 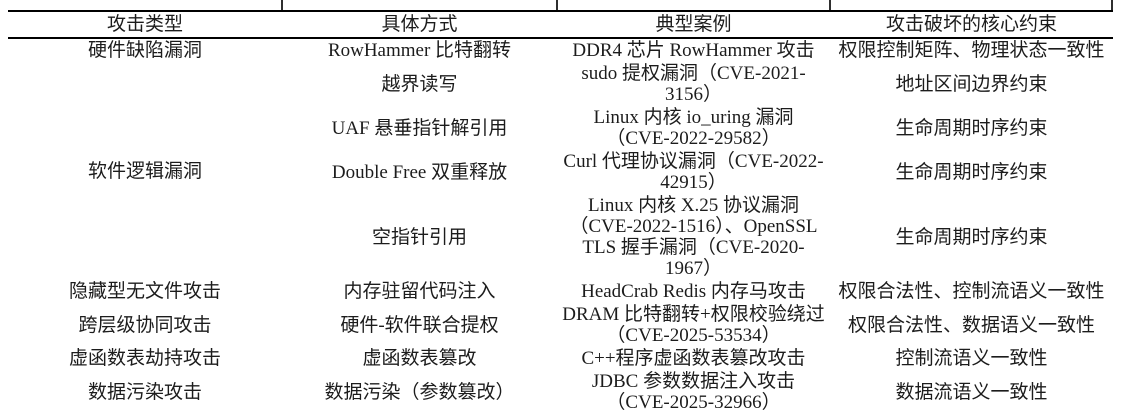 What do you see at coordinates (144, 50) in the screenshot?
I see `attack-type-cell: 硬件缺陷漏洞` at bounding box center [144, 50].